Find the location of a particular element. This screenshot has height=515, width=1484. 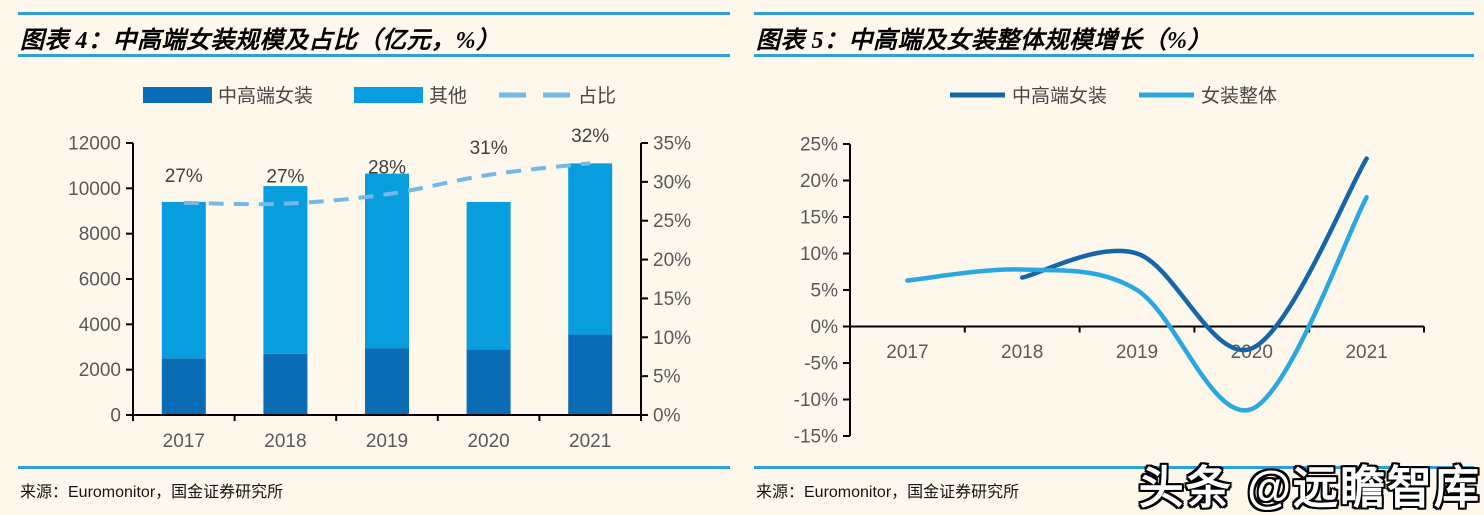

right-chart-title: 图表 5：中高端及女装整体规模增长（%） is located at coordinates (984, 41).